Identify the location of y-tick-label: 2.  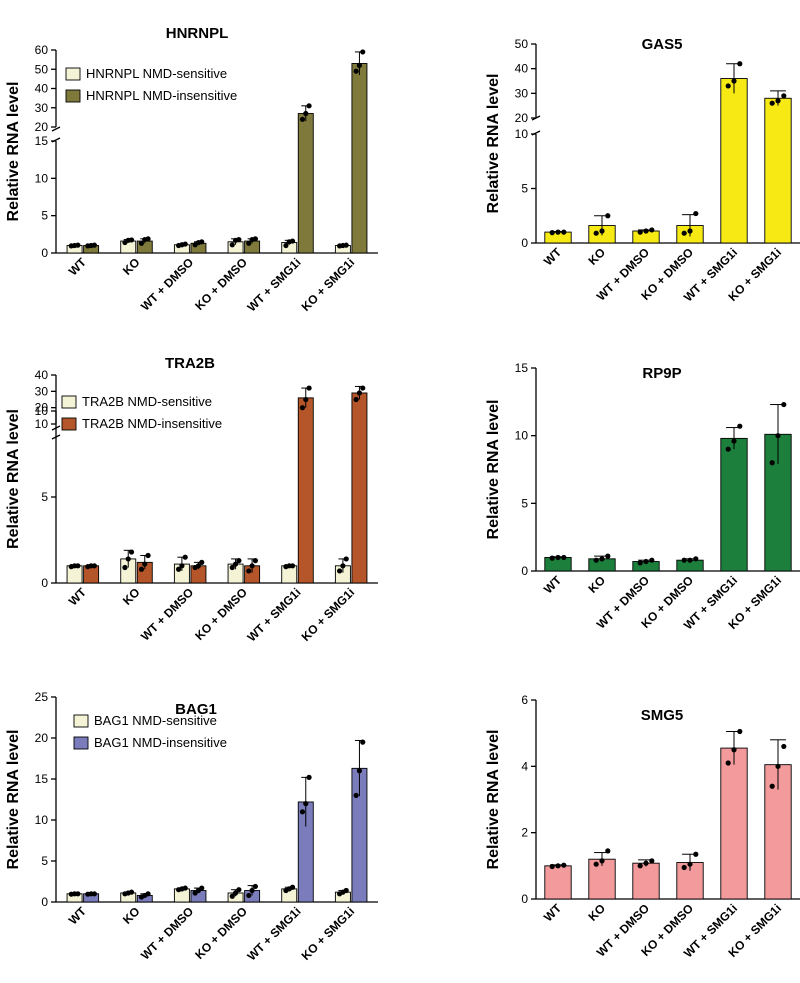
(524, 833).